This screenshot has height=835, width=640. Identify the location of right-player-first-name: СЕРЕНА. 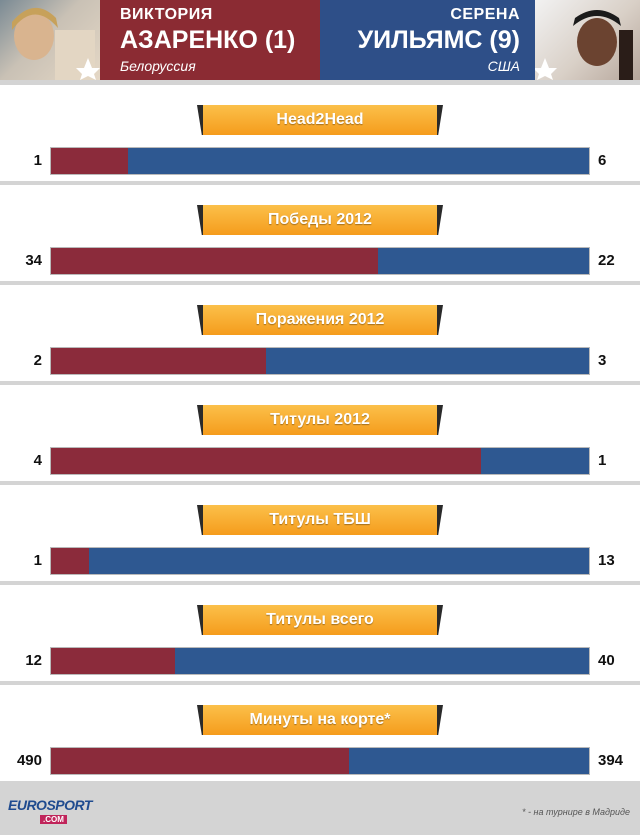
(485, 14).